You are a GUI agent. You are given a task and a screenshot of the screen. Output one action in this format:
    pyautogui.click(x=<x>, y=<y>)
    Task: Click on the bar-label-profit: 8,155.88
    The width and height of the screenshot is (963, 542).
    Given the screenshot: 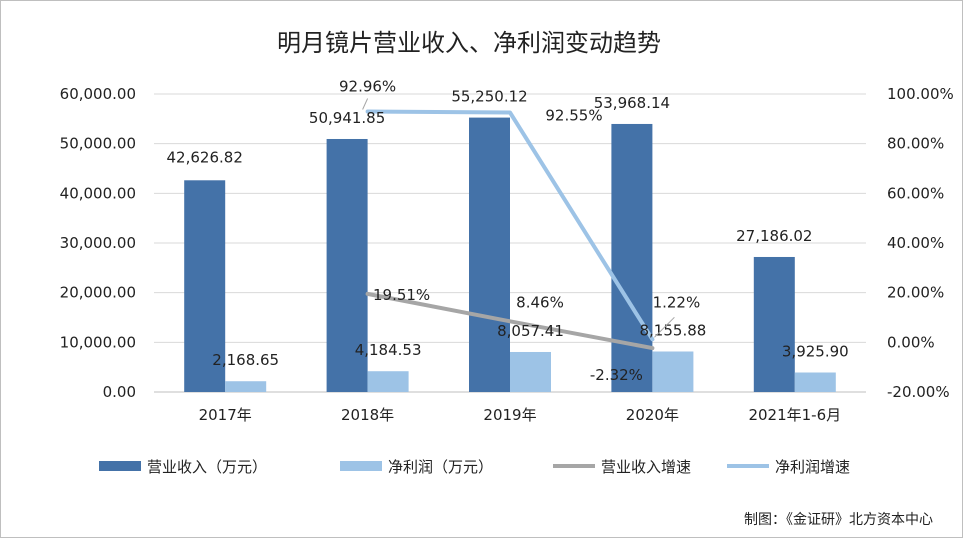 What is the action you would take?
    pyautogui.click(x=673, y=330)
    